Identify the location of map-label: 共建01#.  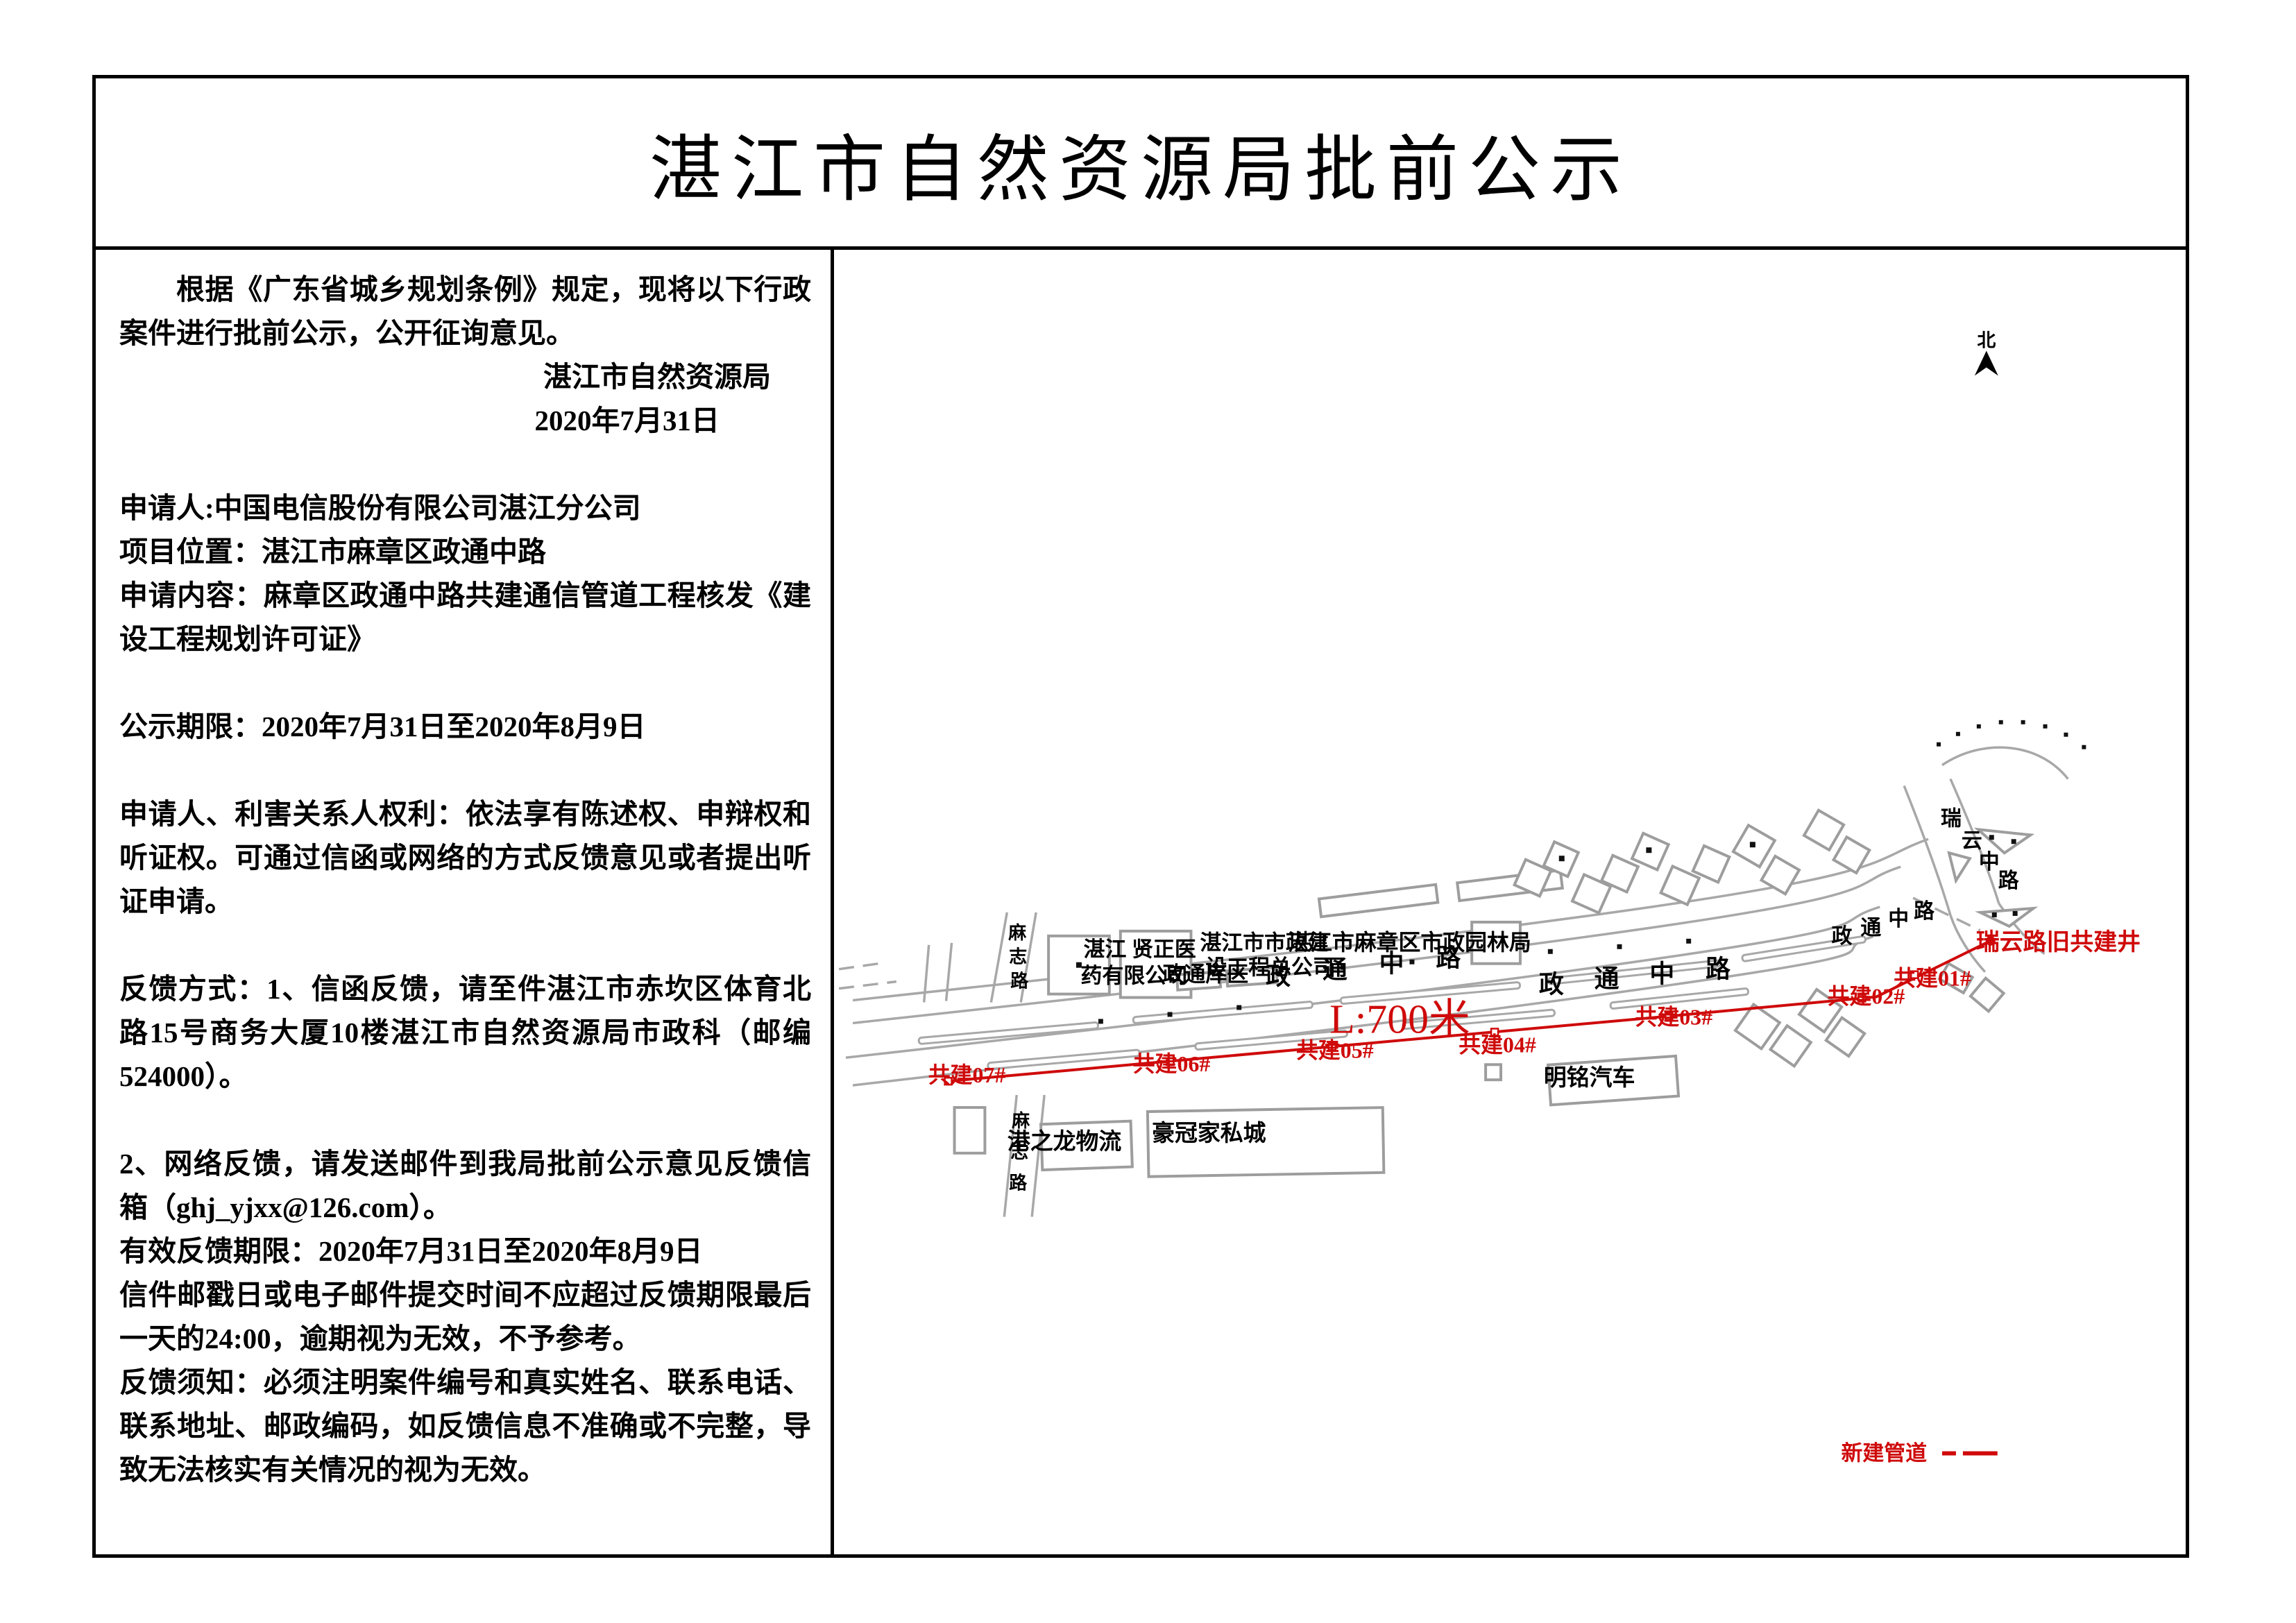
(1932, 979).